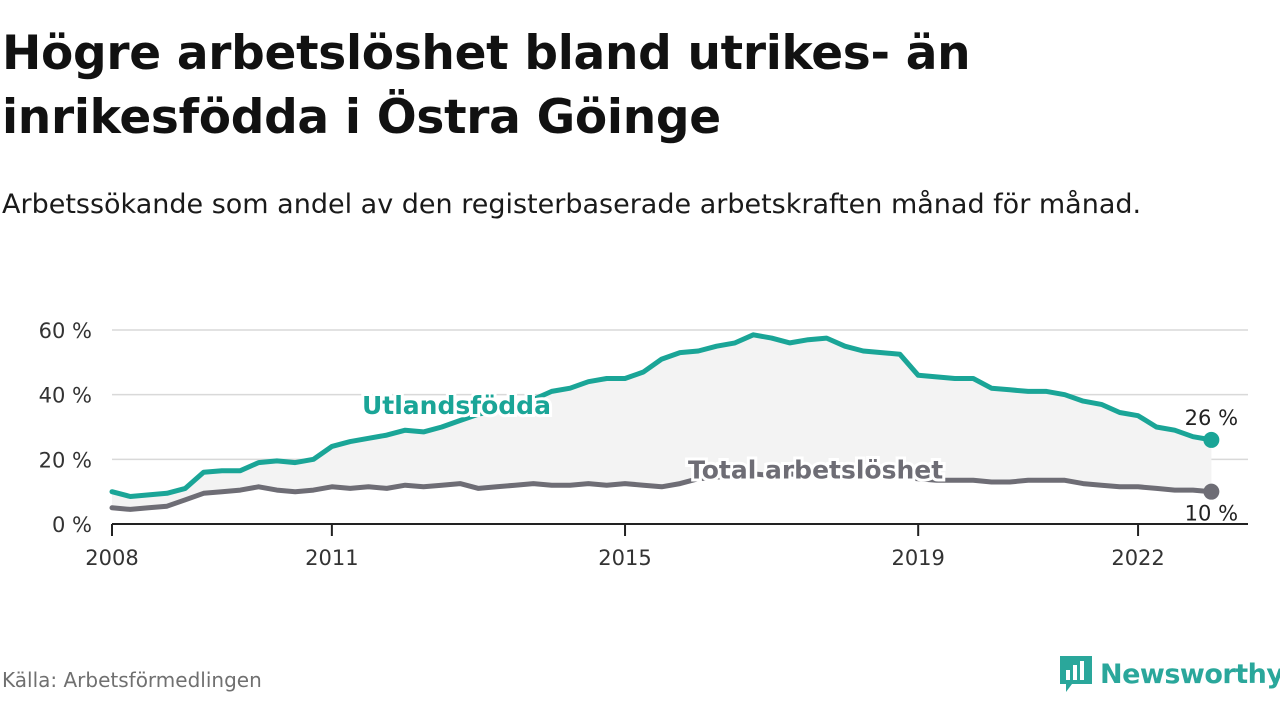  I want to click on x-axis-ticks: 2008 2011 2015 2019 2022, so click(625, 547).